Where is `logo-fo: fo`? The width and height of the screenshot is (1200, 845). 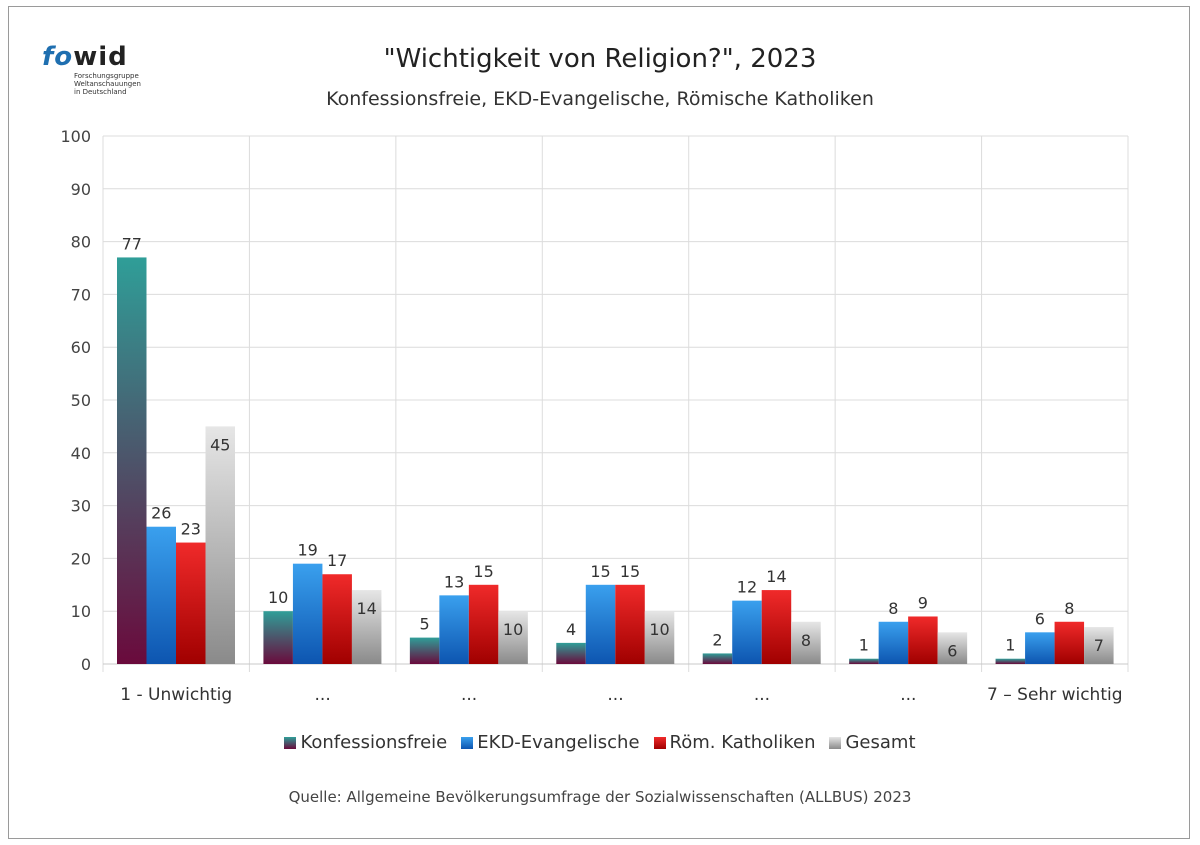 logo-fo: fo is located at coordinates (58, 57).